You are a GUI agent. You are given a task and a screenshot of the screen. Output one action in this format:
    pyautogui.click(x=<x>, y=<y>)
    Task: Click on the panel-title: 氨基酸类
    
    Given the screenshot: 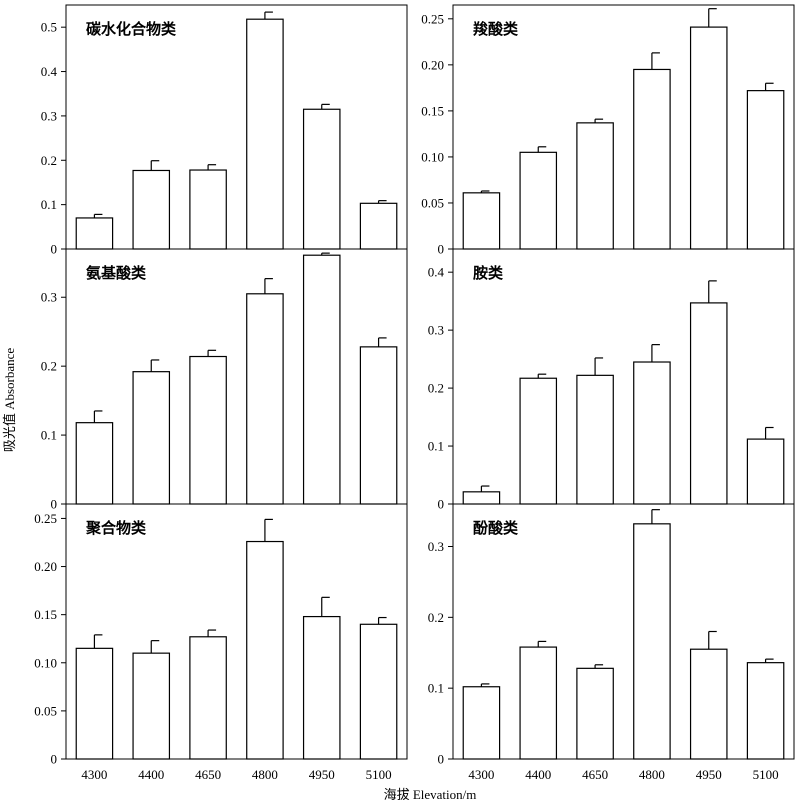 What is the action you would take?
    pyautogui.click(x=116, y=273)
    